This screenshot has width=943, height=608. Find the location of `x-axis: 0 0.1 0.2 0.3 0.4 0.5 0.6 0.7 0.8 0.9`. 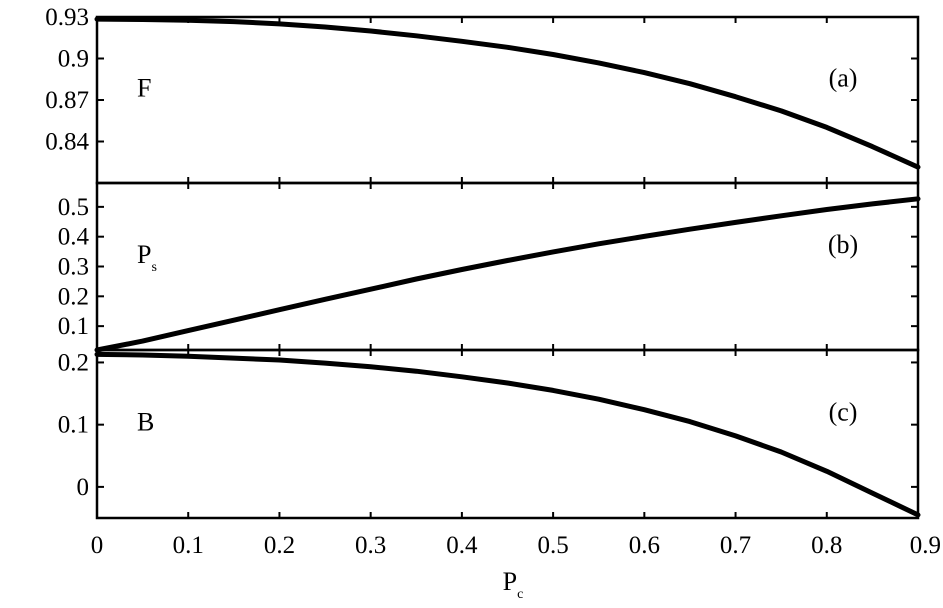

x-axis: 0 0.1 0.2 0.3 0.4 0.5 0.6 0.7 0.8 0.9 is located at coordinates (516, 545).